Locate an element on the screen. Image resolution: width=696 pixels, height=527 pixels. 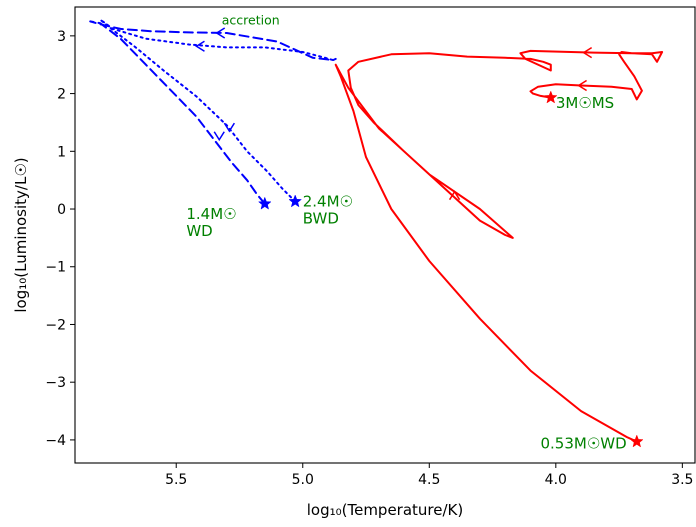
series-blue-dashed-start-marker is located at coordinates (264, 203).